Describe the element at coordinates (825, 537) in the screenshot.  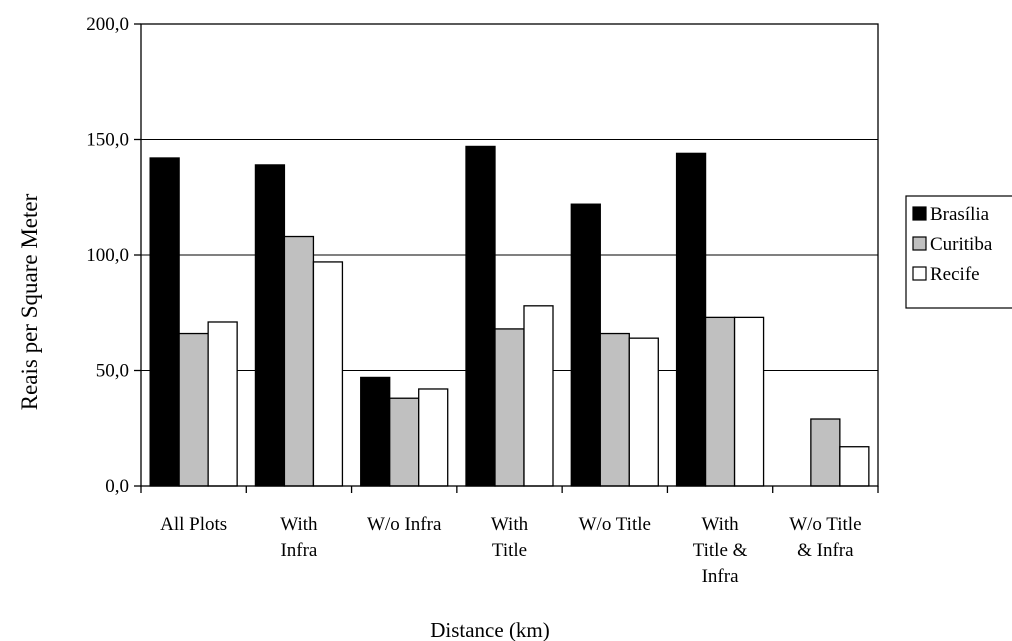
I see `x-tick-label: W/o Title & Infra` at that location.